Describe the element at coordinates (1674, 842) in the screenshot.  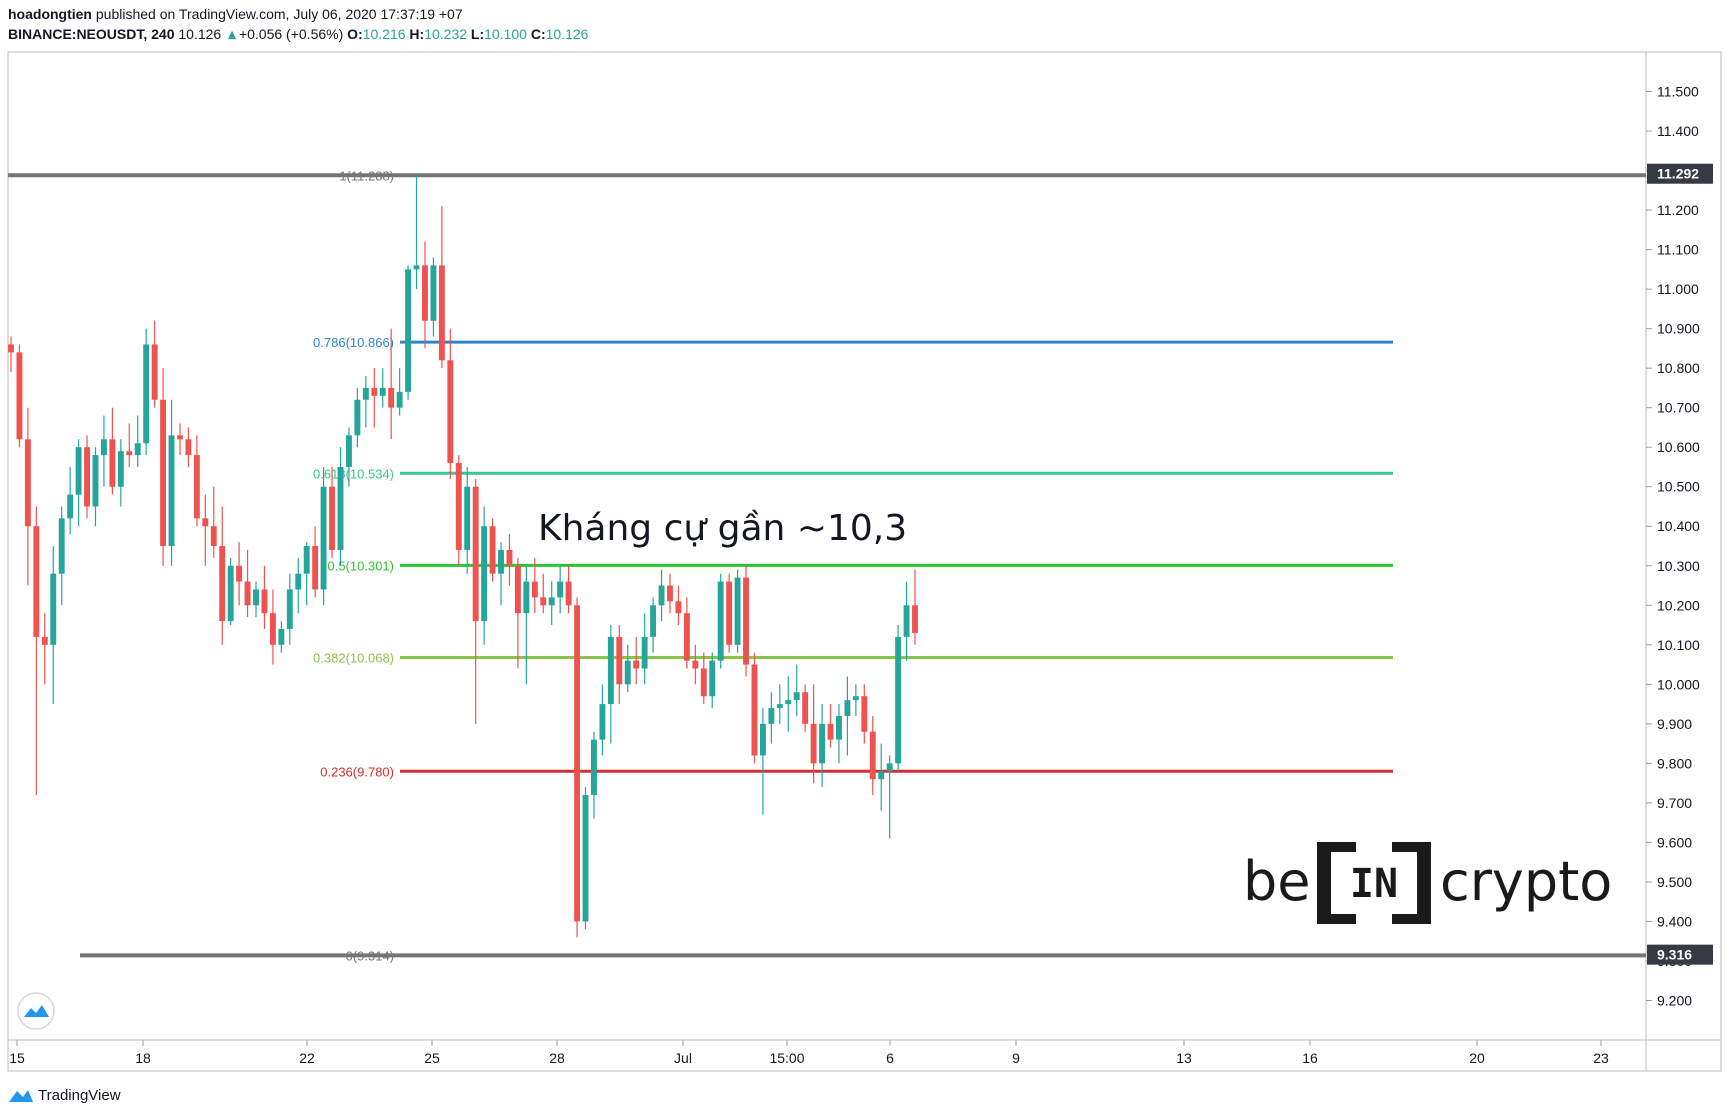
I see `y-tick-label: 9.600` at that location.